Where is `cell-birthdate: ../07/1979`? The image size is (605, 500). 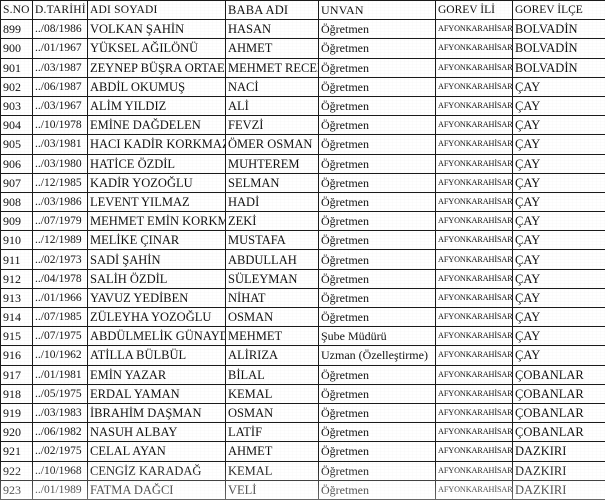
cell-birthdate: ../07/1979 is located at coordinates (60, 221).